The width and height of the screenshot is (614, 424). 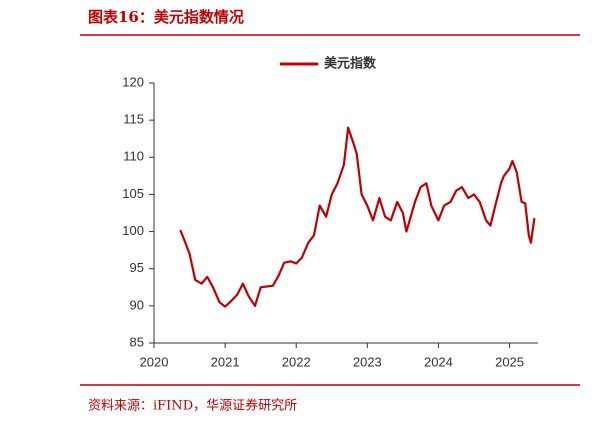 I want to click on y-tick-label: 105, so click(x=133, y=193).